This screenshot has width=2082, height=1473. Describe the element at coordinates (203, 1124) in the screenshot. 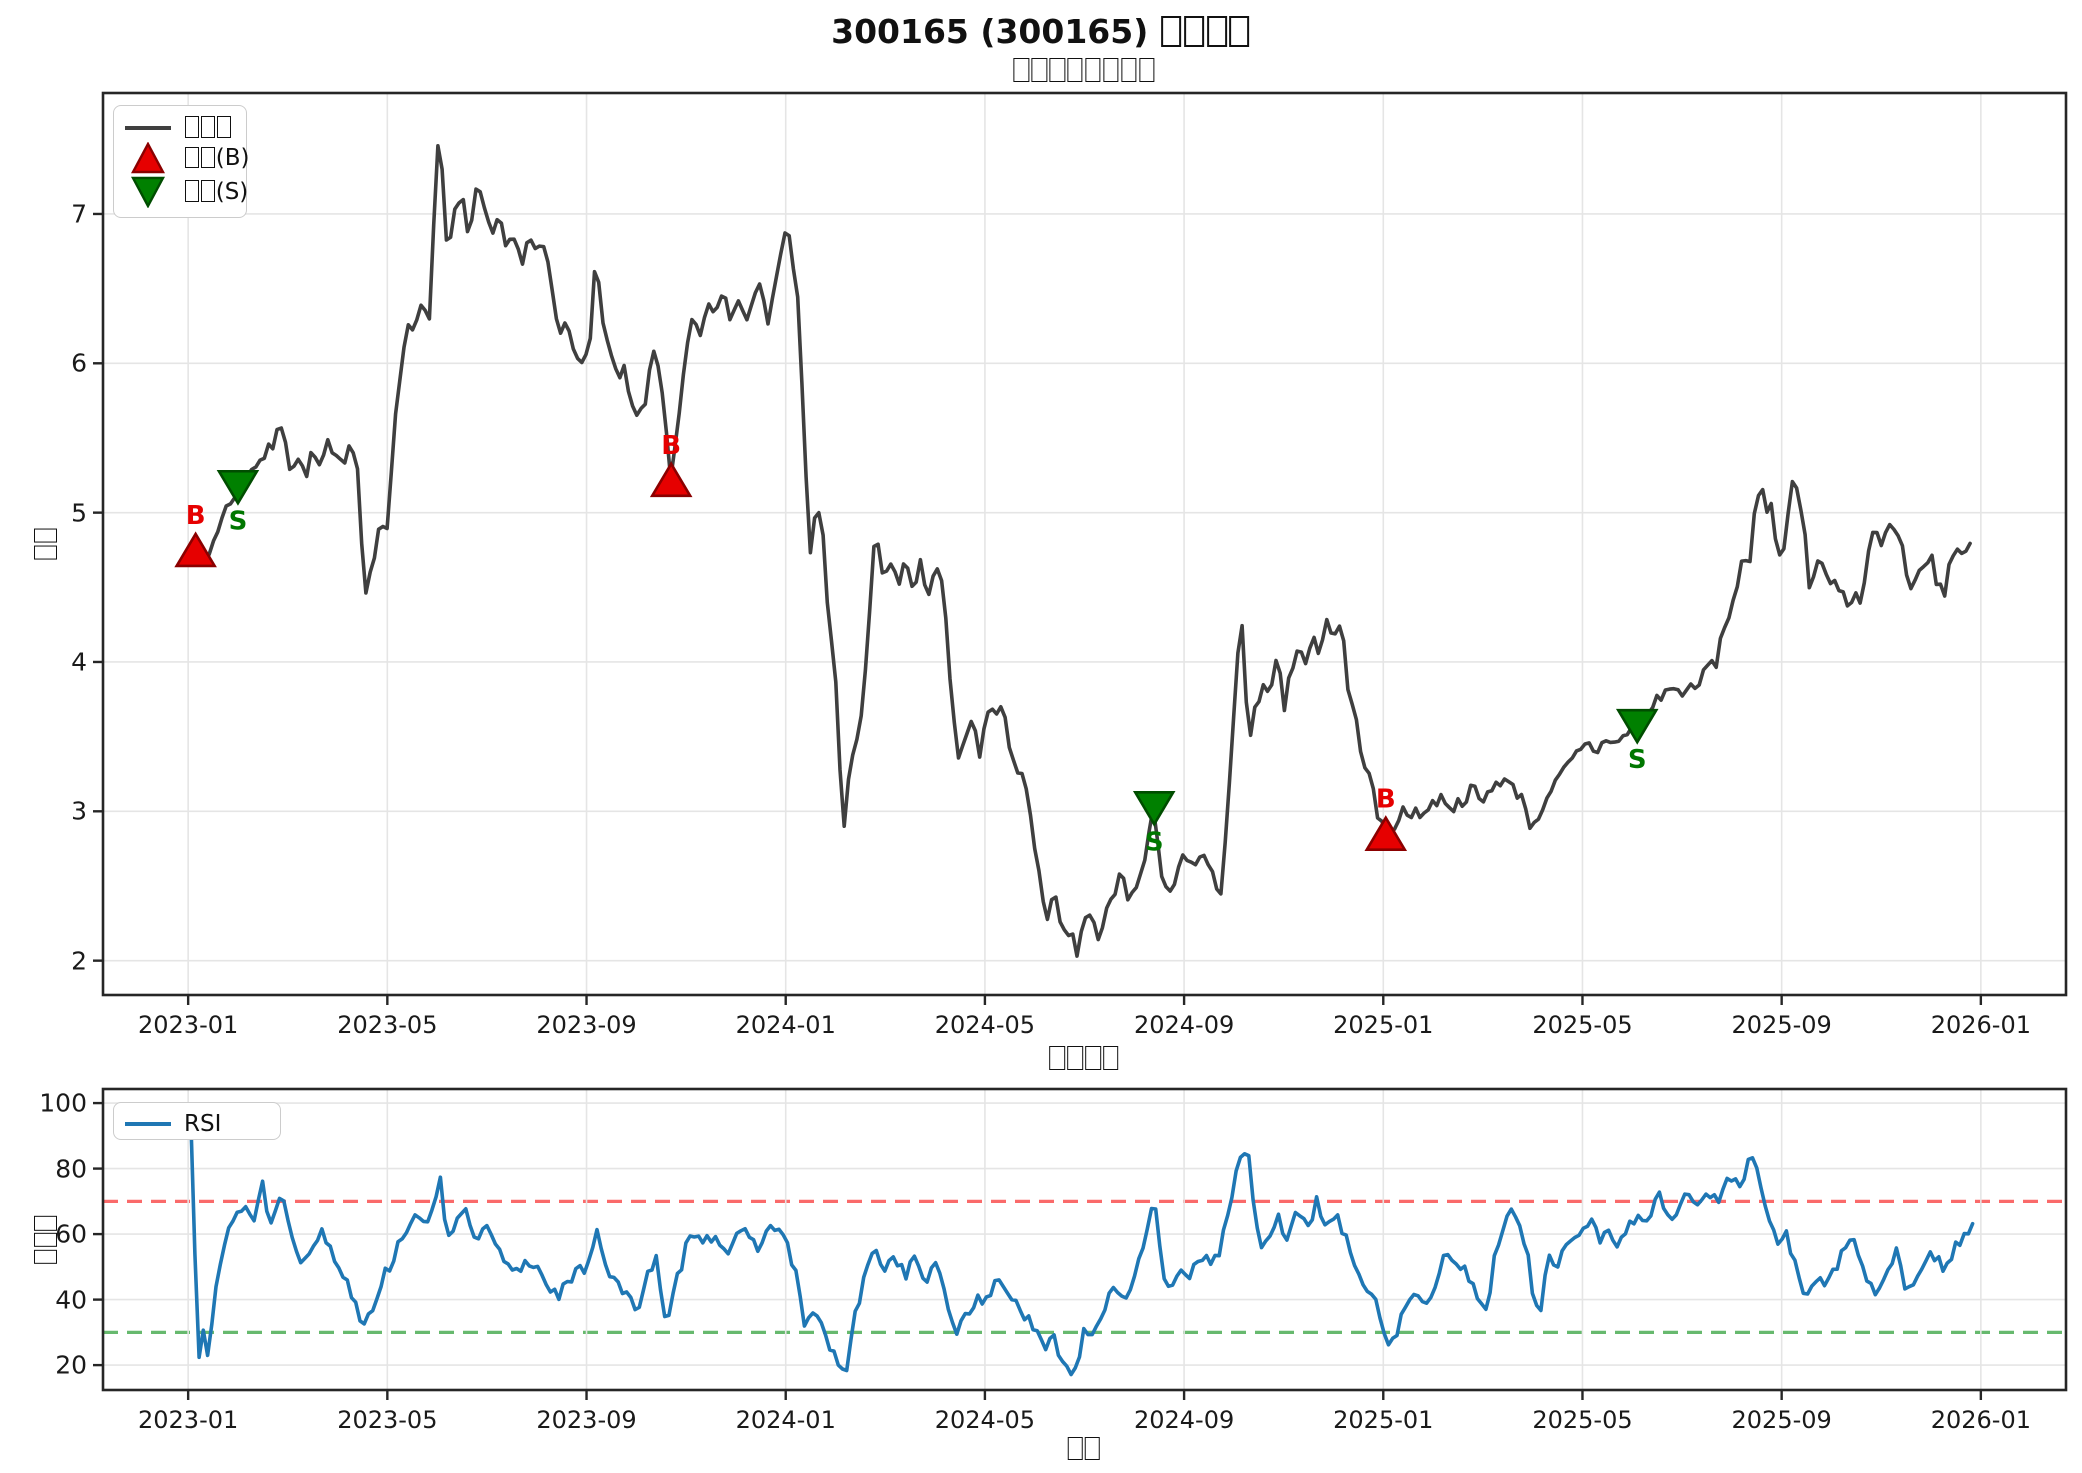

I see `legend-label: RSI` at that location.